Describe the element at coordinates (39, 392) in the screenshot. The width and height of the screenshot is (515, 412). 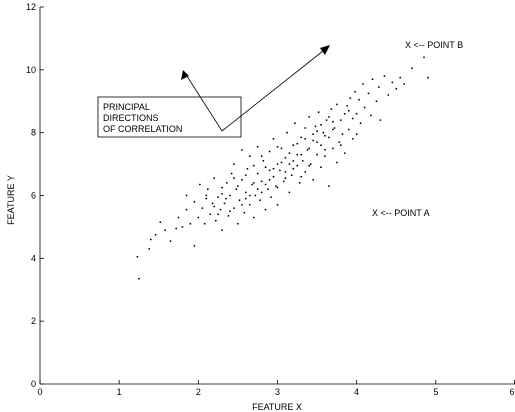
I see `x-tick-label: 0` at that location.